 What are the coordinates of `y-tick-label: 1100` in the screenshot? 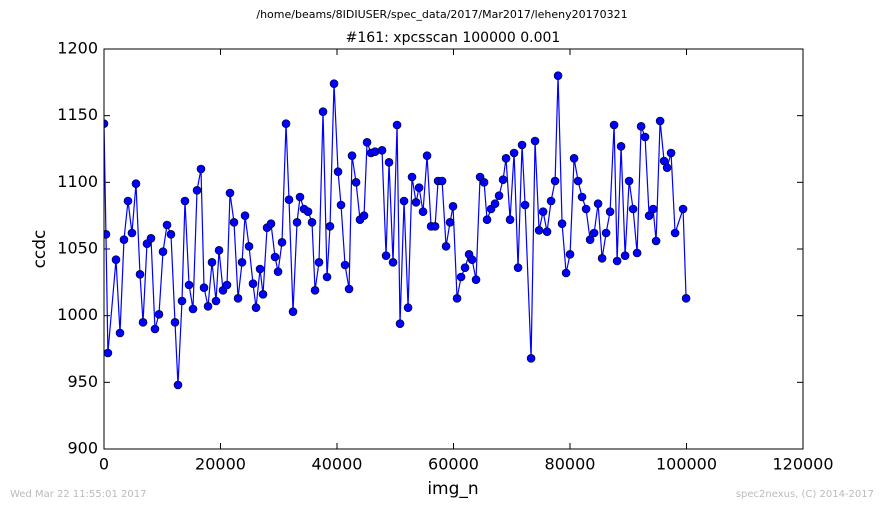 It's located at (77, 181).